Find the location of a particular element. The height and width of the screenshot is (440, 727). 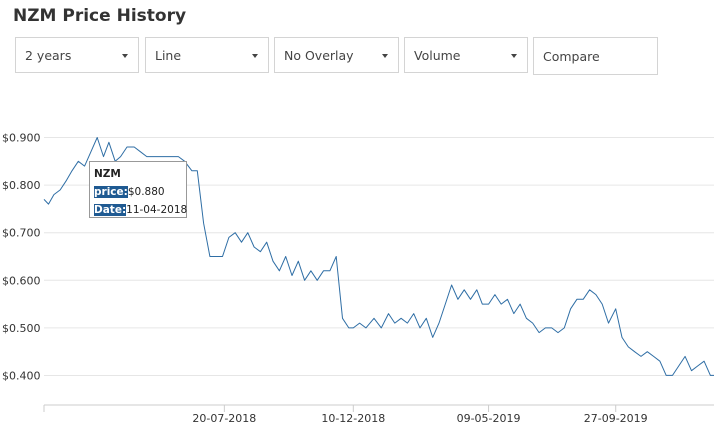

overlay-select: No Overlay is located at coordinates (336, 55).